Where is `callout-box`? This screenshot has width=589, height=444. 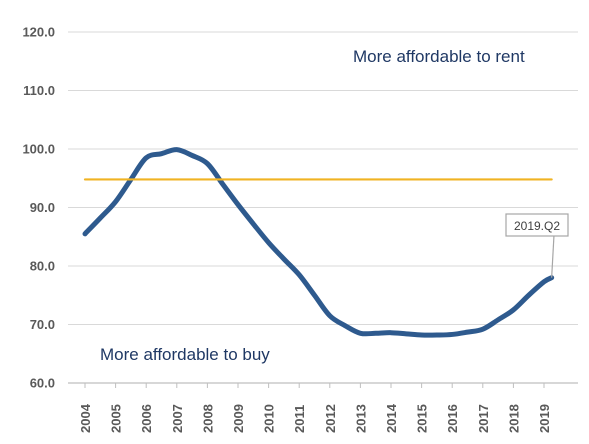
callout-box is located at coordinates (537, 225).